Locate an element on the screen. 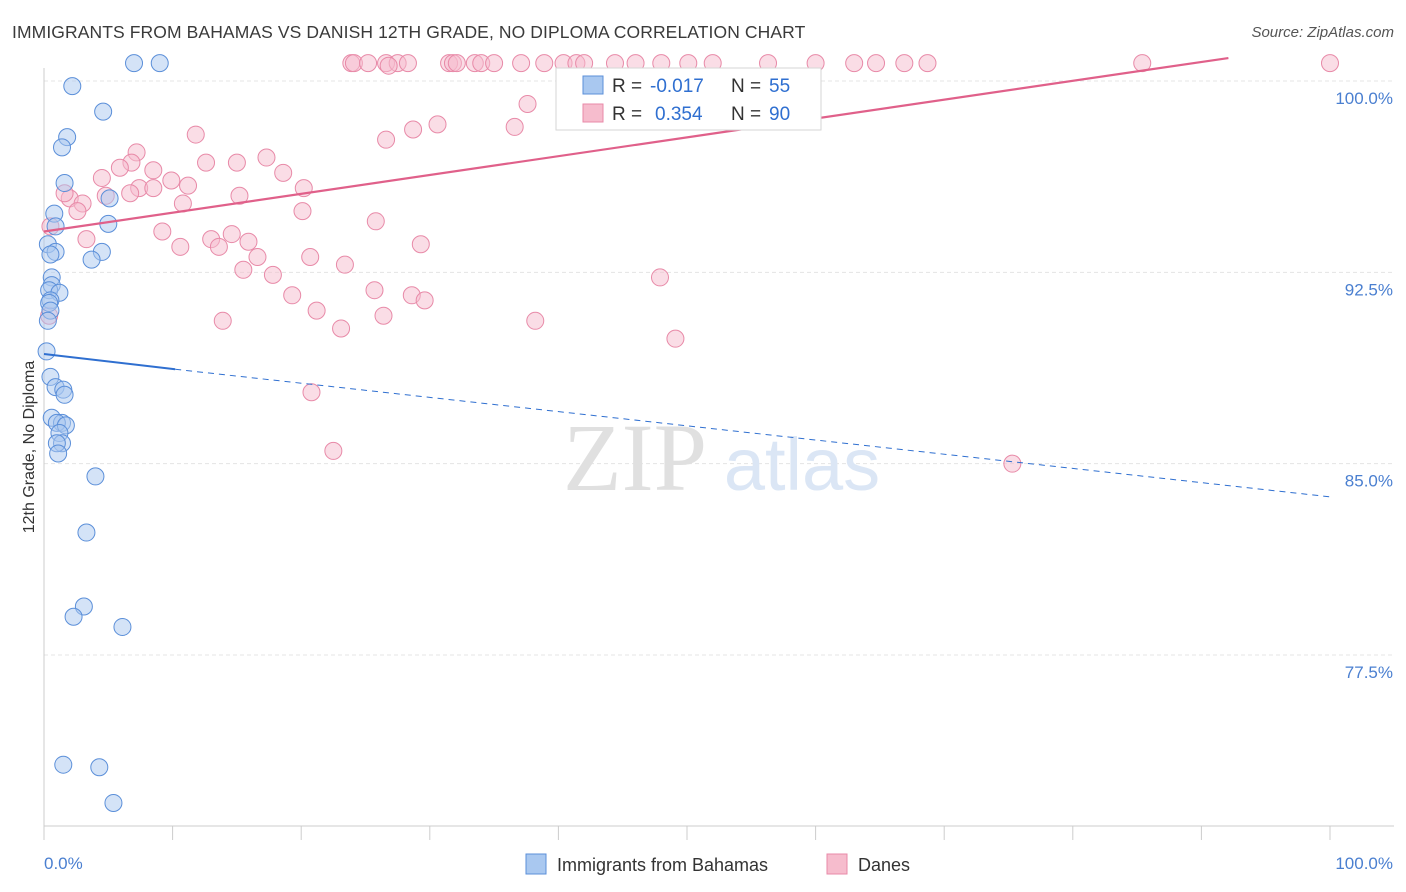 This screenshot has width=1406, height=892. bahamas-r-label: R = is located at coordinates (627, 86).